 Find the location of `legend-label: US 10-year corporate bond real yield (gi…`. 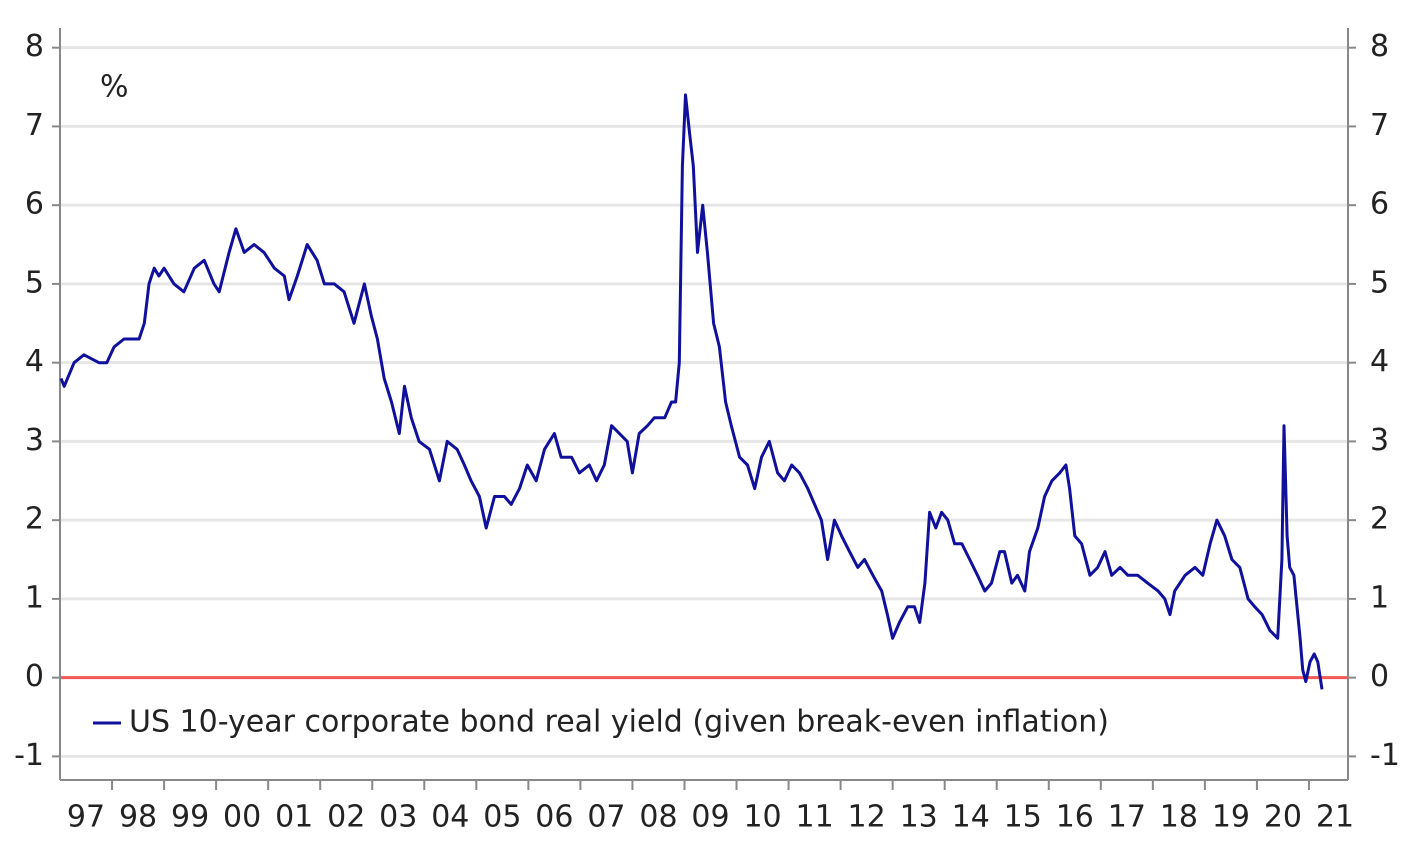

legend-label: US 10-year corporate bond real yield (gi… is located at coordinates (619, 722).